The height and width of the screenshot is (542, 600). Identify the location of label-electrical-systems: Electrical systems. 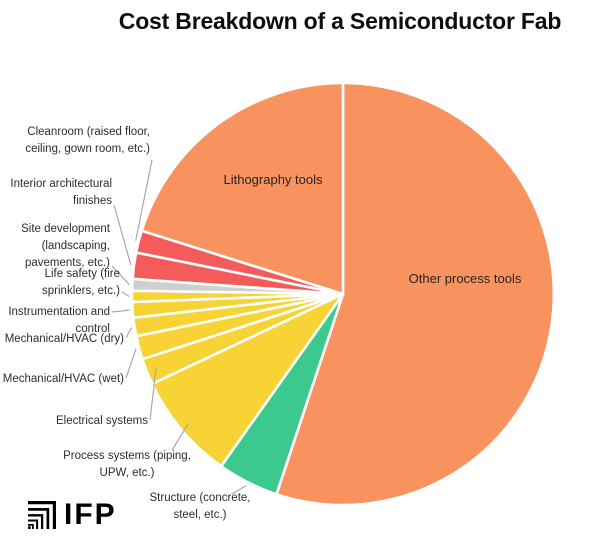
(102, 421).